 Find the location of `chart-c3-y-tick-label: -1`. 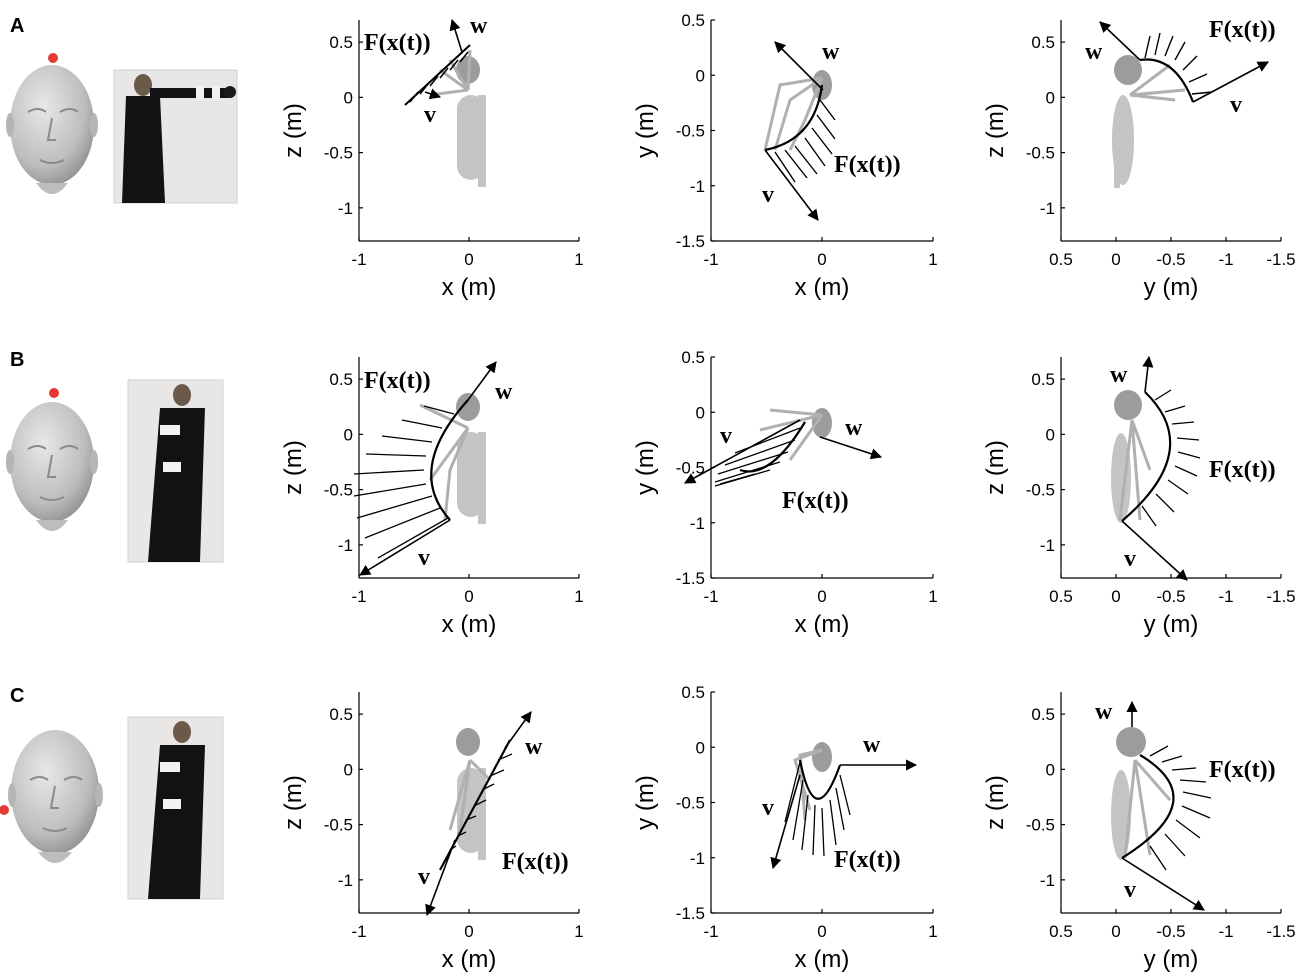

chart-c3-y-tick-label: -1 is located at coordinates (1047, 880).